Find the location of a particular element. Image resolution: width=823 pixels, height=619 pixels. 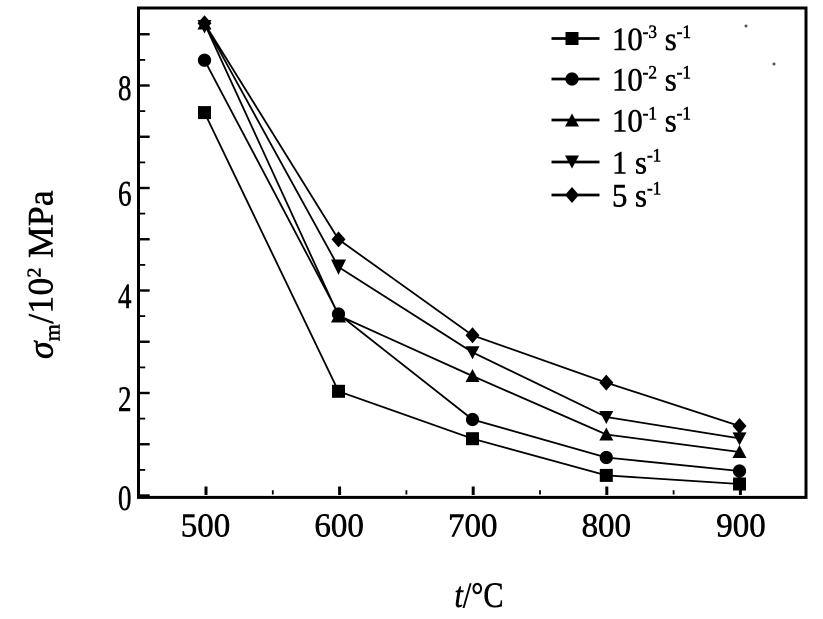

svg-text: 10-1 s-1 is located at coordinates (651, 121).